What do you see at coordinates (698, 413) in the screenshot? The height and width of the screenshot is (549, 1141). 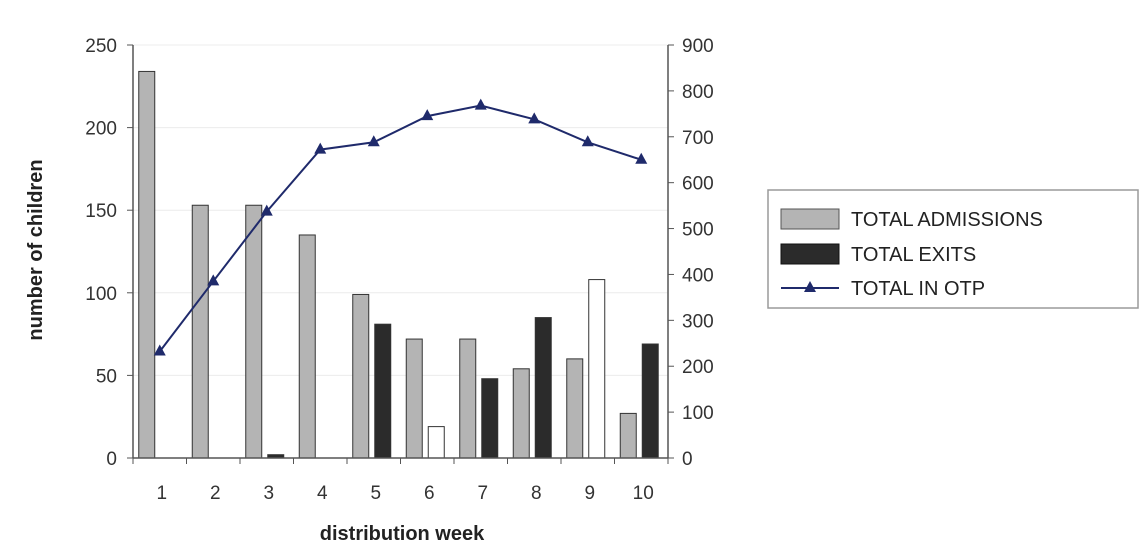 I see `right-tick-label: 100` at bounding box center [698, 413].